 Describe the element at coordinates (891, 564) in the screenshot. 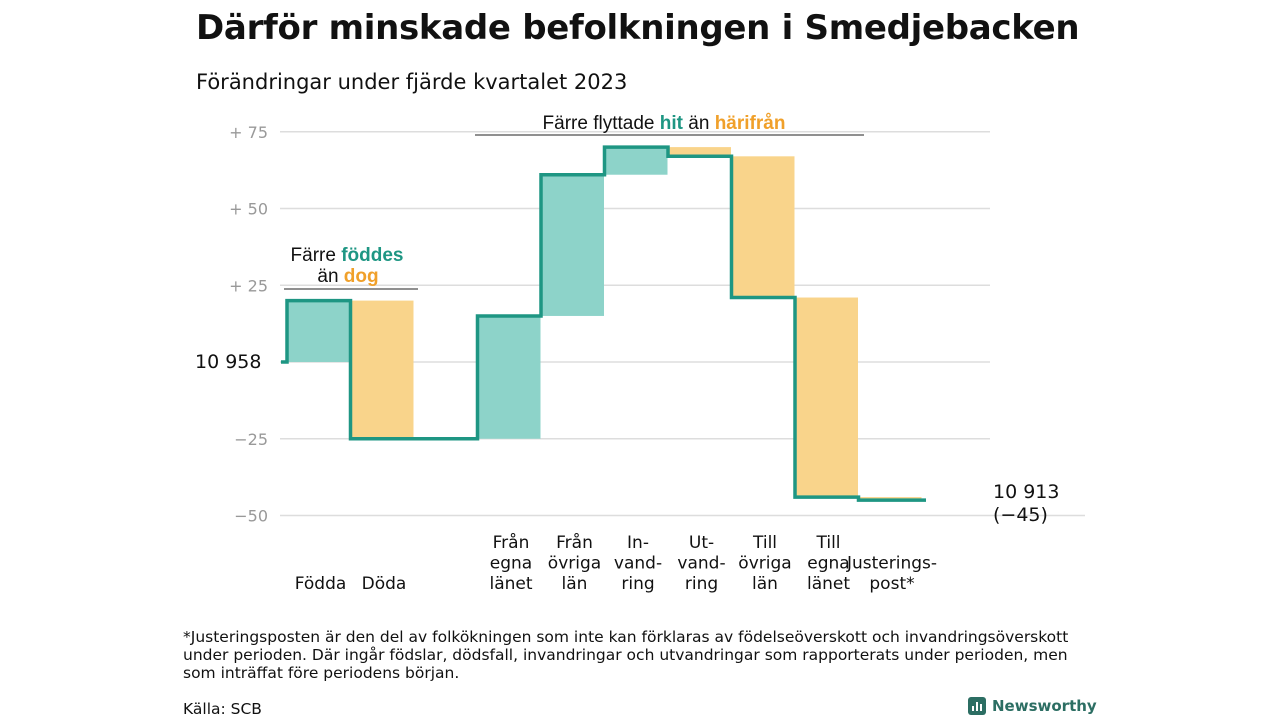

I see `x-category-label: Justerings-` at that location.